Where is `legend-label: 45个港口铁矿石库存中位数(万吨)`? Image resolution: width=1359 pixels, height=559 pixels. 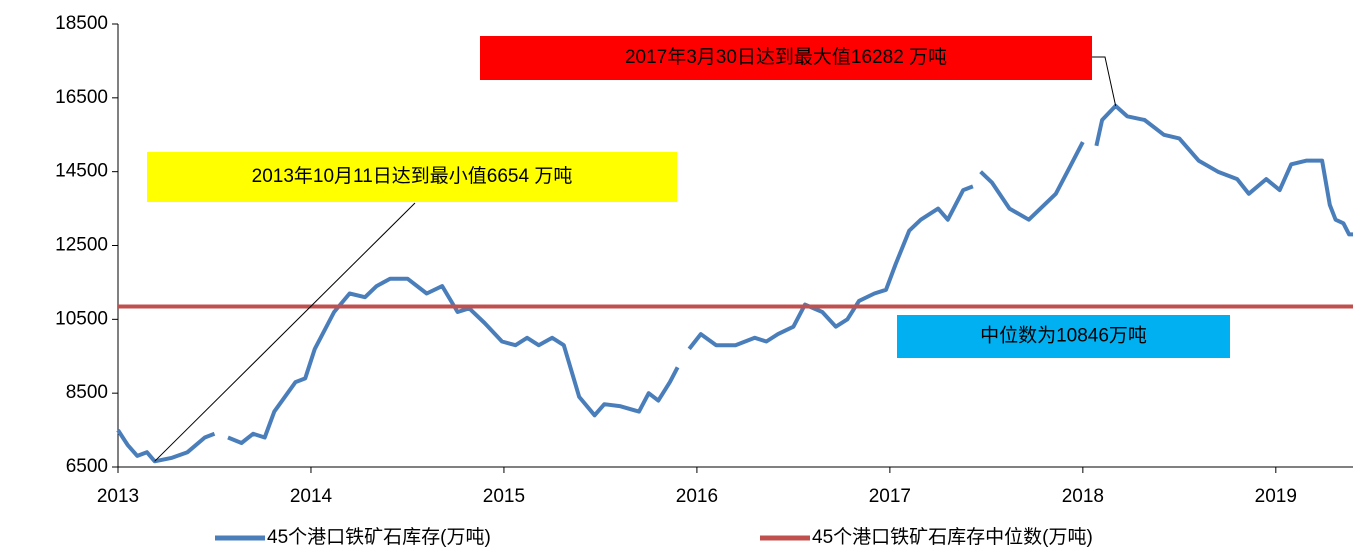
legend-label: 45个港口铁矿石库存中位数(万吨) is located at coordinates (952, 537).